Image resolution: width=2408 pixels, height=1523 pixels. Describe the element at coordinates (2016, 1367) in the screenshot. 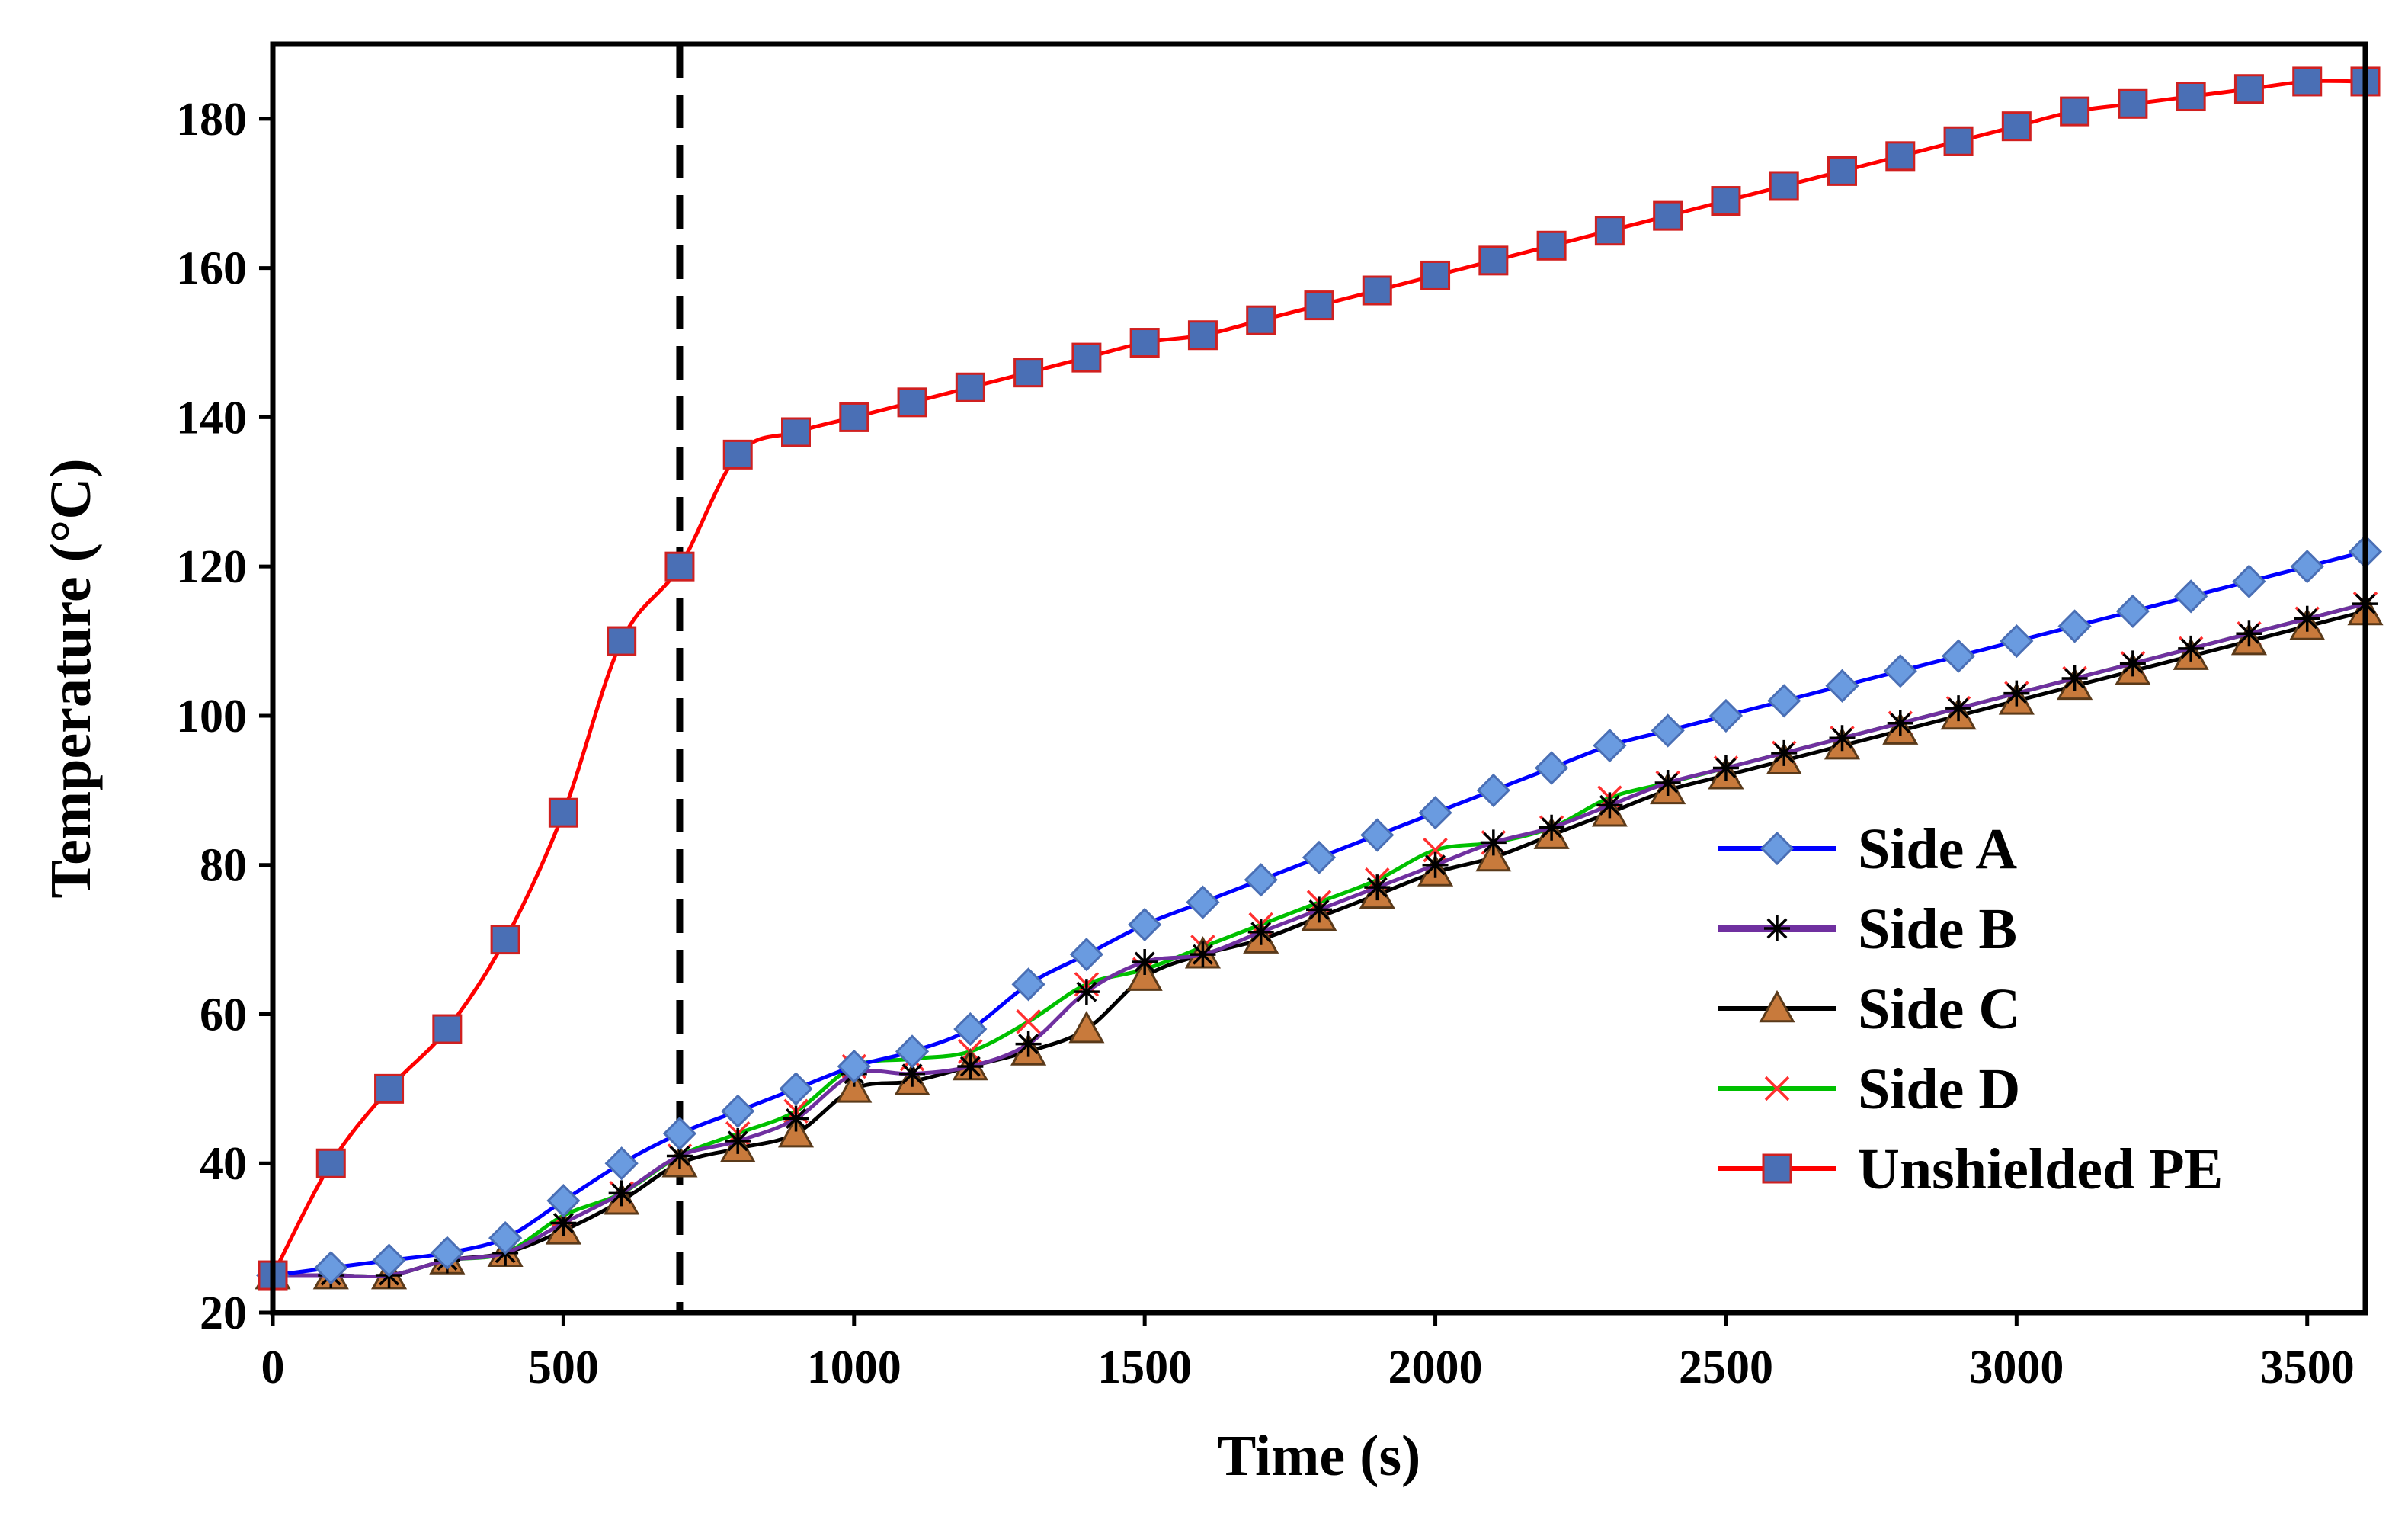

I see `x-tick-label: 3000` at that location.